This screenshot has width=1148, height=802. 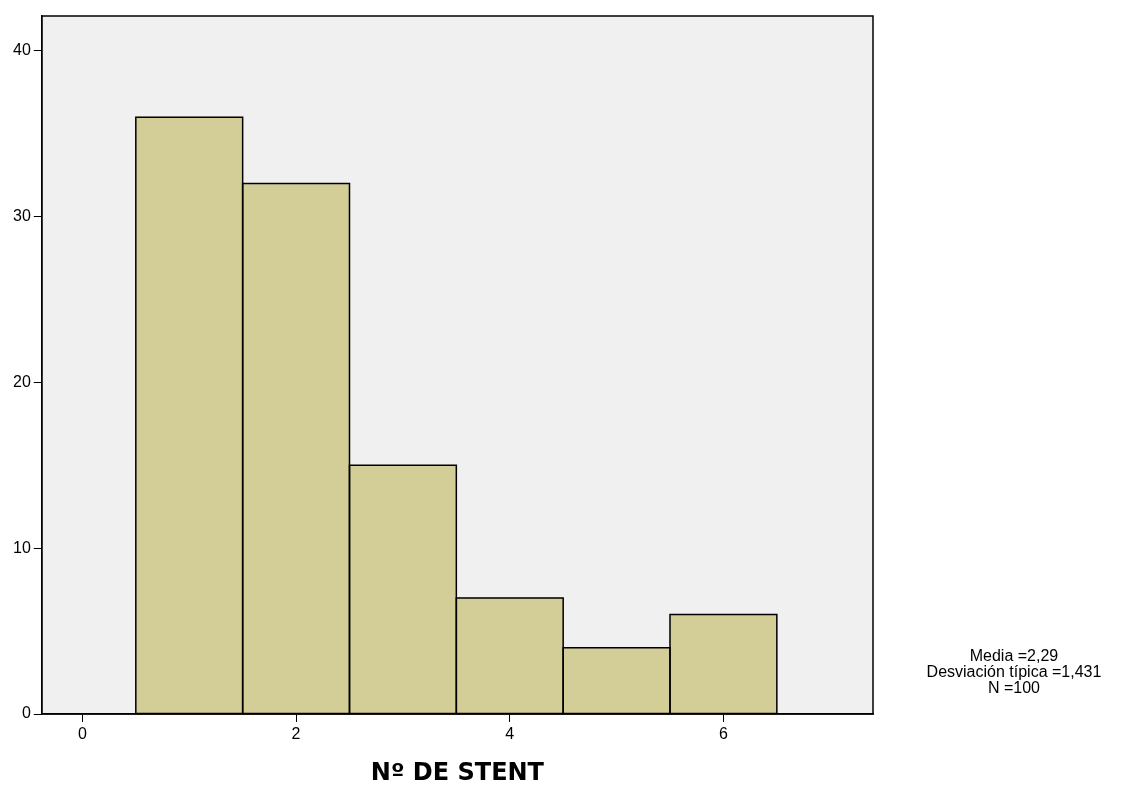 What do you see at coordinates (1014, 671) in the screenshot?
I see `text: Desviación típica =1,431` at bounding box center [1014, 671].